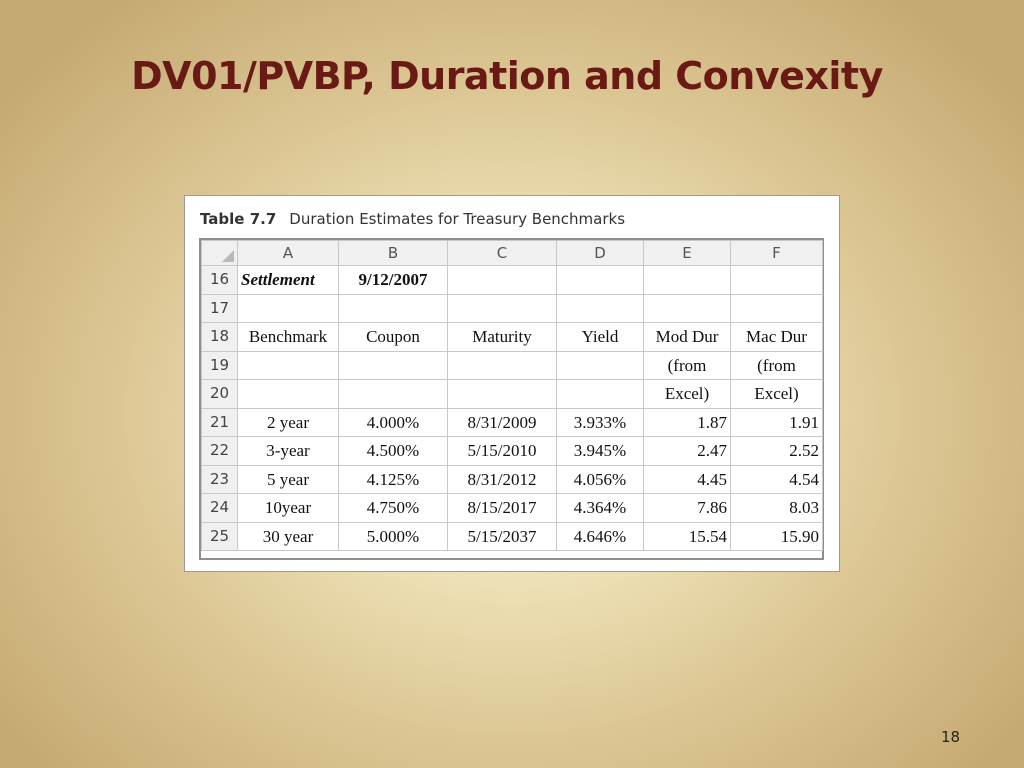  Describe the element at coordinates (288, 508) in the screenshot. I see `benchmark-cell: 10year` at that location.